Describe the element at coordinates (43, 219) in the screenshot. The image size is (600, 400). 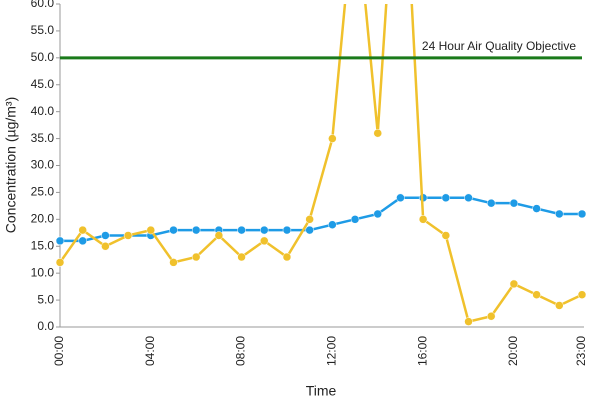
I see `y-tick-label: 20.0` at that location.